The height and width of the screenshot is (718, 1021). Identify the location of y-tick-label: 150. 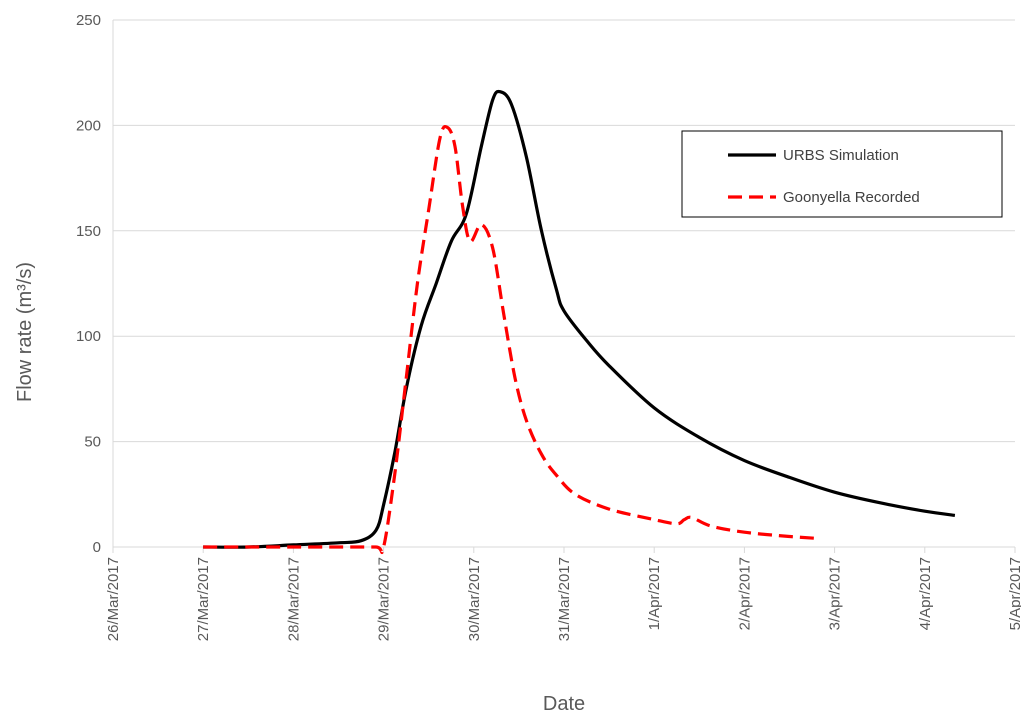
(88, 231).